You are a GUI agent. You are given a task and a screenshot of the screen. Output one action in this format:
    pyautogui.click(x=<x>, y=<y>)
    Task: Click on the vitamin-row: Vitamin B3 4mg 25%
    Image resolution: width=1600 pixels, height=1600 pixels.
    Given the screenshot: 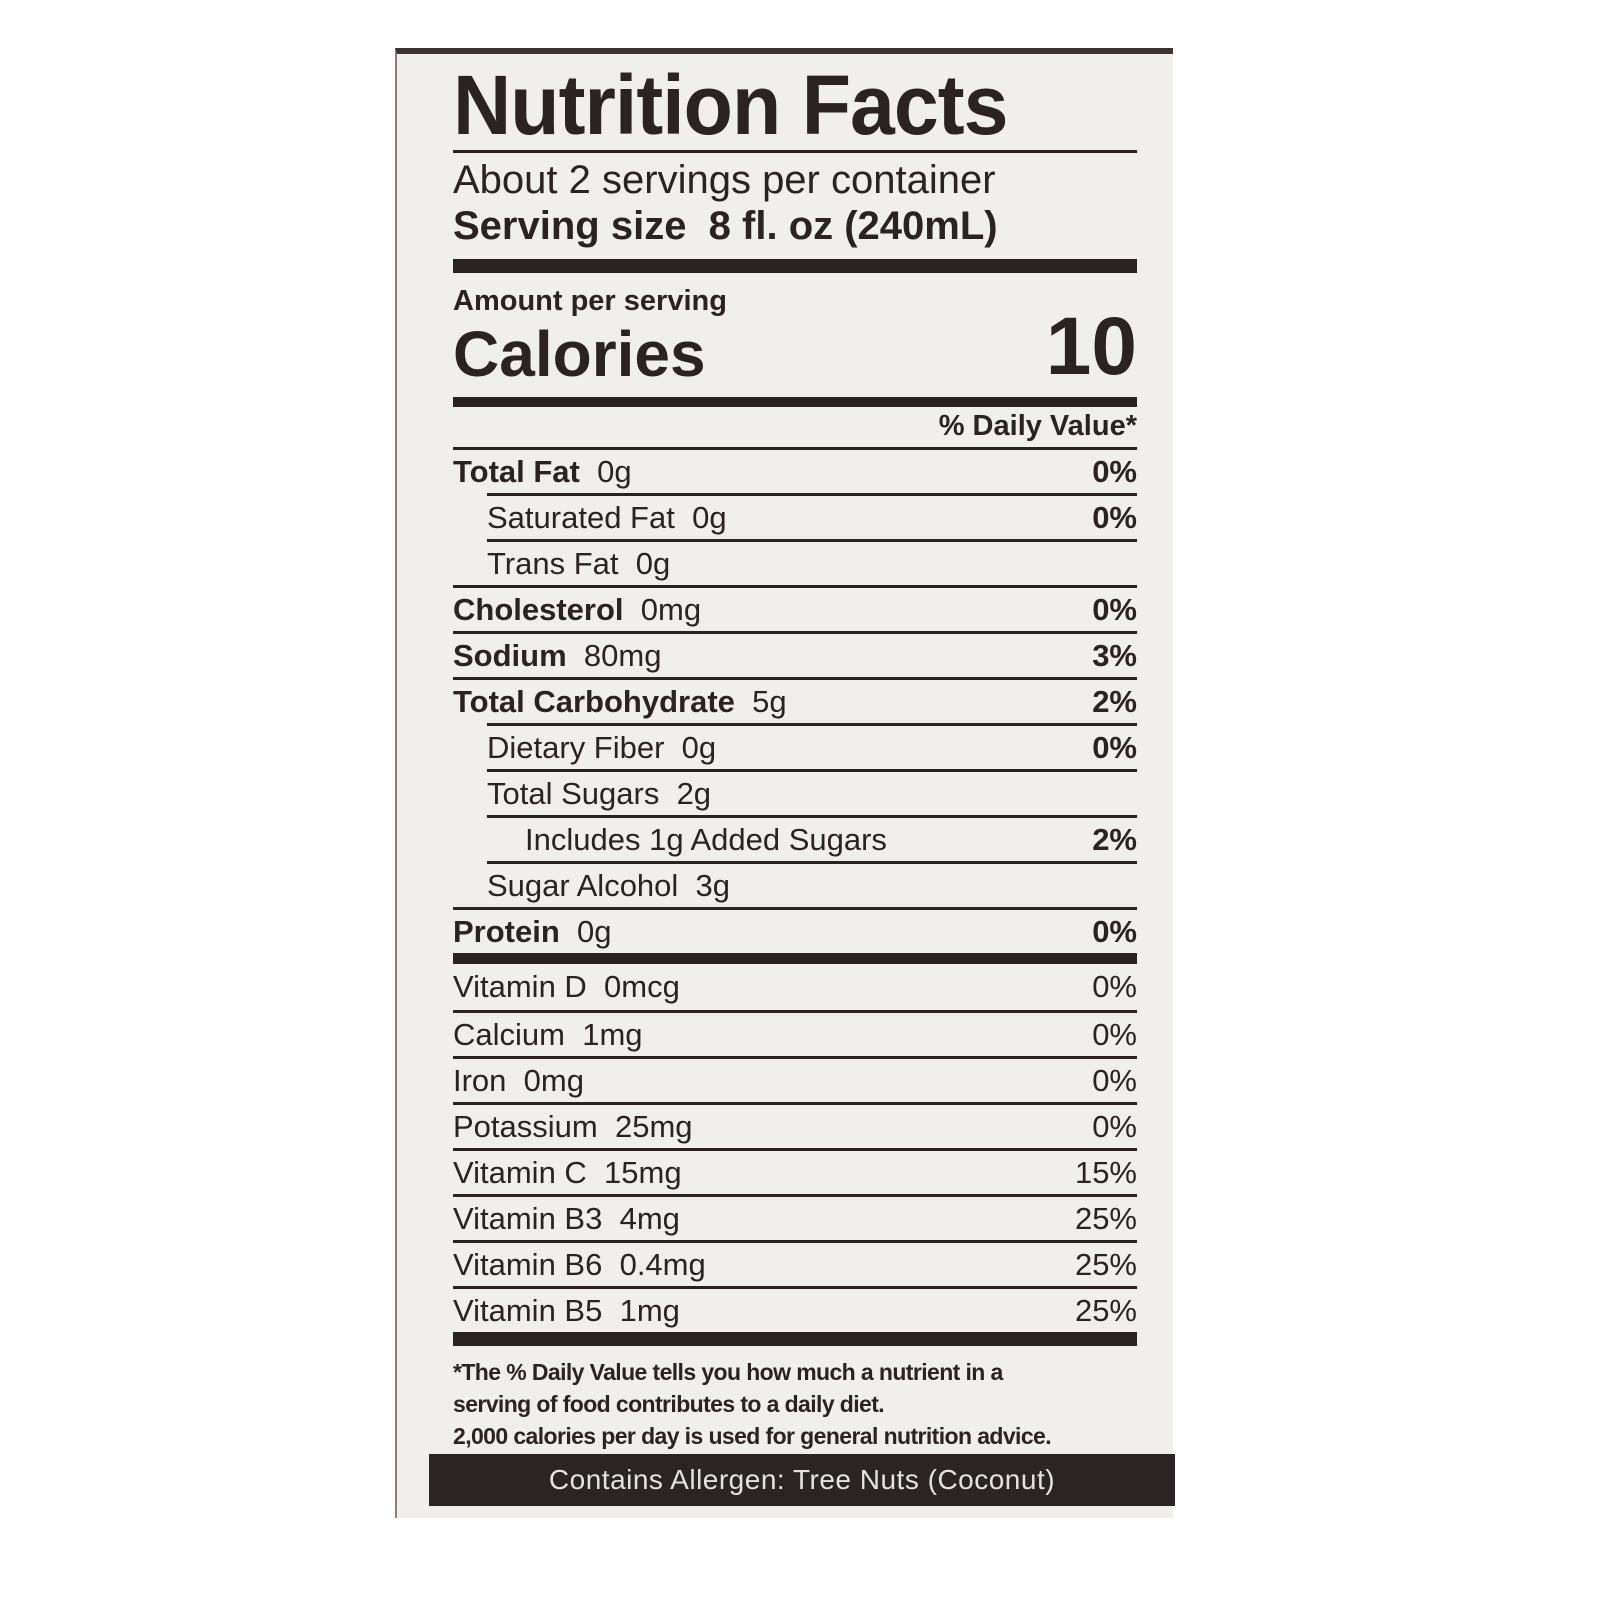 What is the action you would take?
    pyautogui.click(x=795, y=1217)
    